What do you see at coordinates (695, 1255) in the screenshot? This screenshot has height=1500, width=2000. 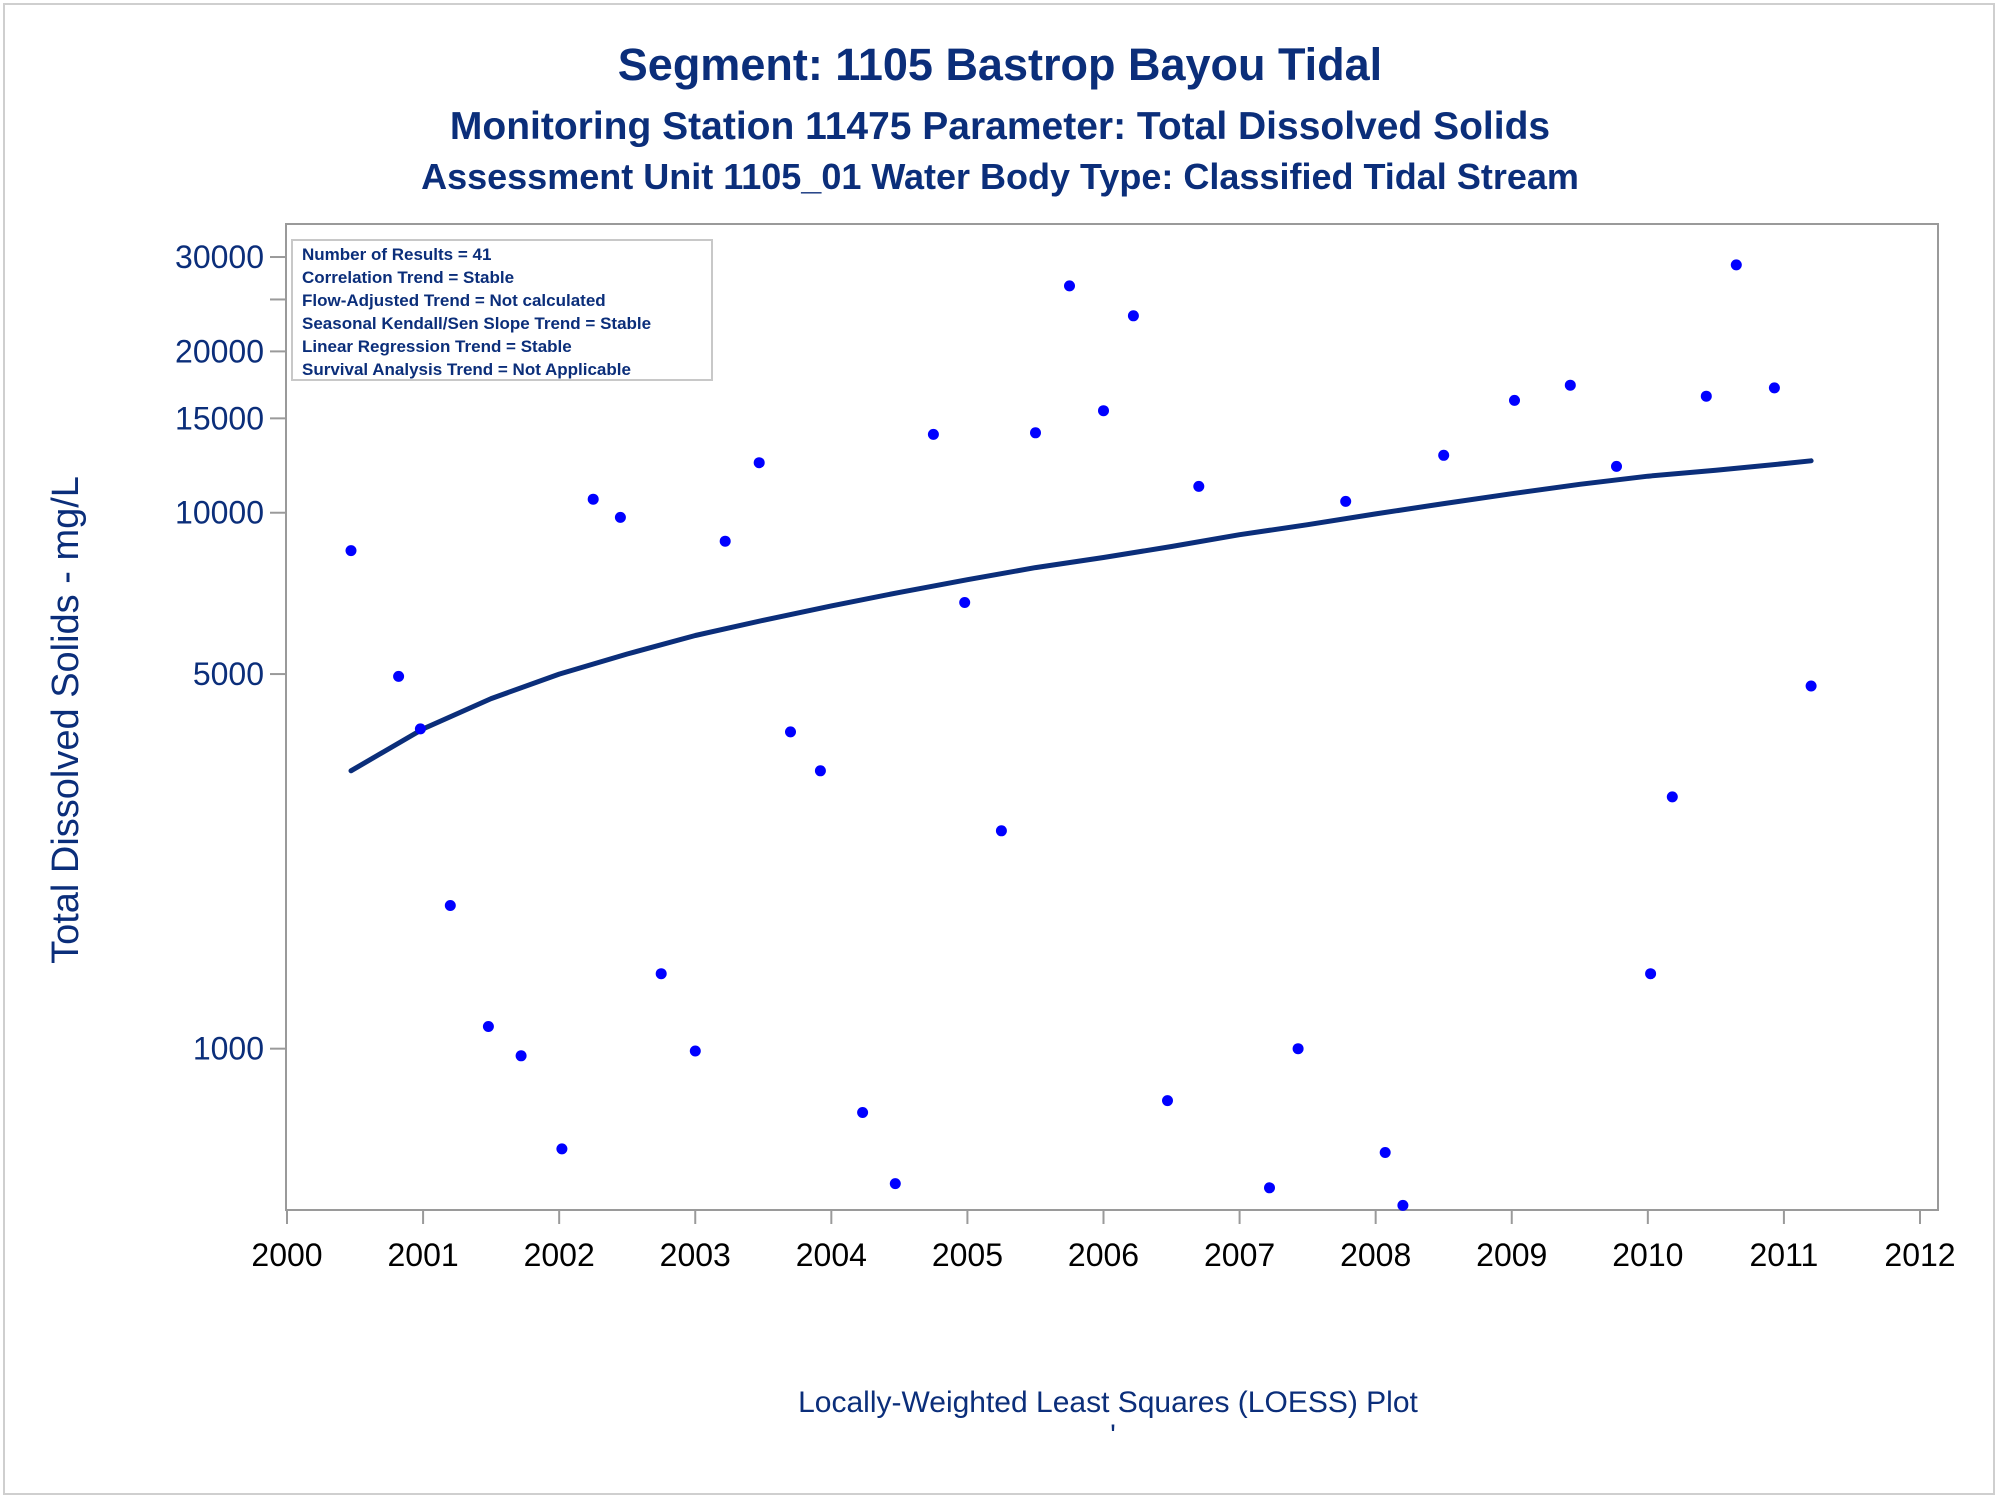 I see `x-tick-label: 2003` at bounding box center [695, 1255].